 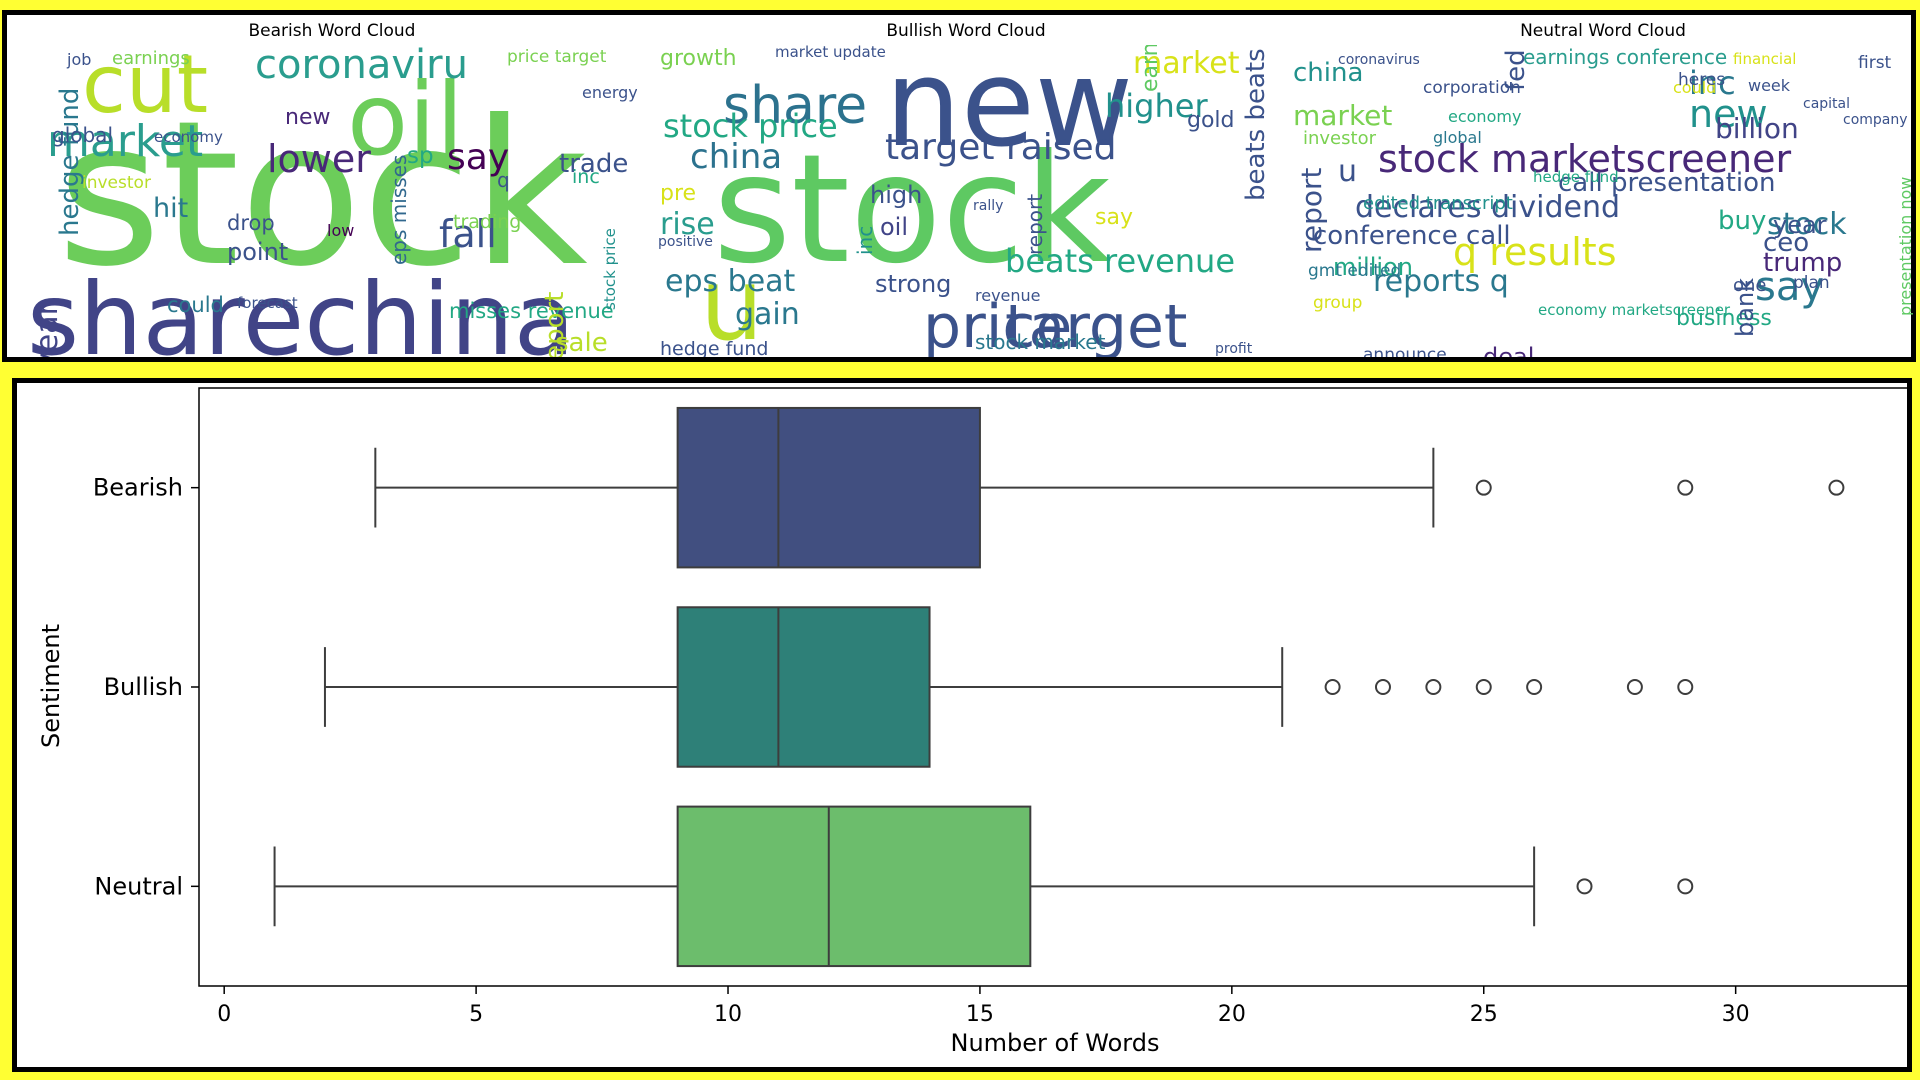 I want to click on cloud-word: ceo, so click(x=1786, y=243).